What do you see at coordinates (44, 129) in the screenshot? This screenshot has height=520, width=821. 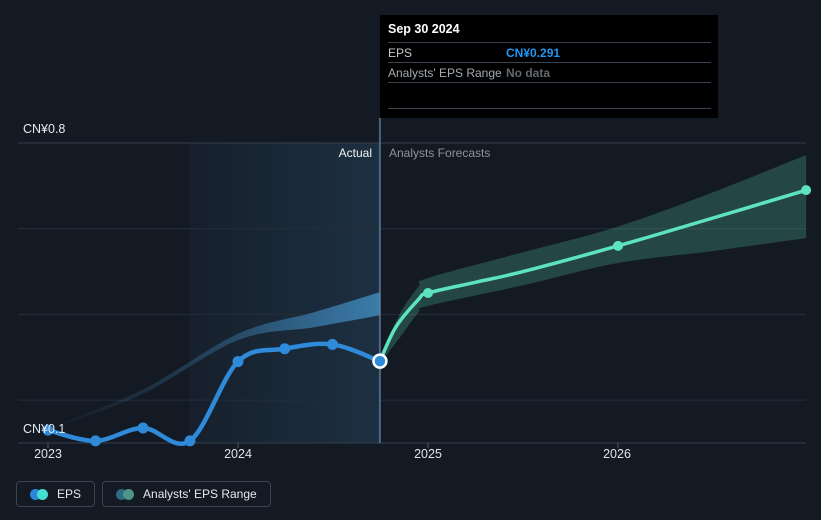 I see `y-axis-label-top: CN¥0.8` at bounding box center [44, 129].